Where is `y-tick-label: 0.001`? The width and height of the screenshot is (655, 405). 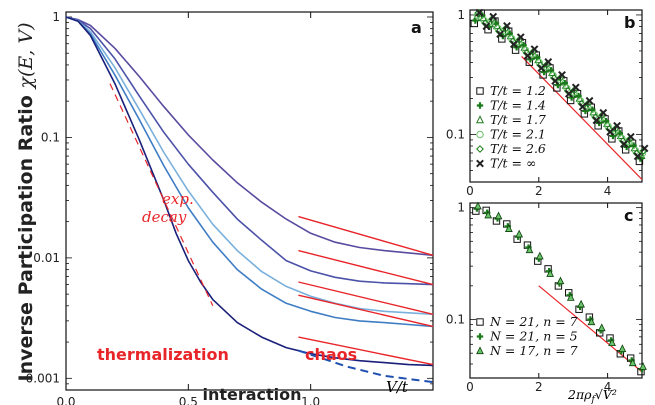 y-tick-label: 0.001 is located at coordinates (43, 378).